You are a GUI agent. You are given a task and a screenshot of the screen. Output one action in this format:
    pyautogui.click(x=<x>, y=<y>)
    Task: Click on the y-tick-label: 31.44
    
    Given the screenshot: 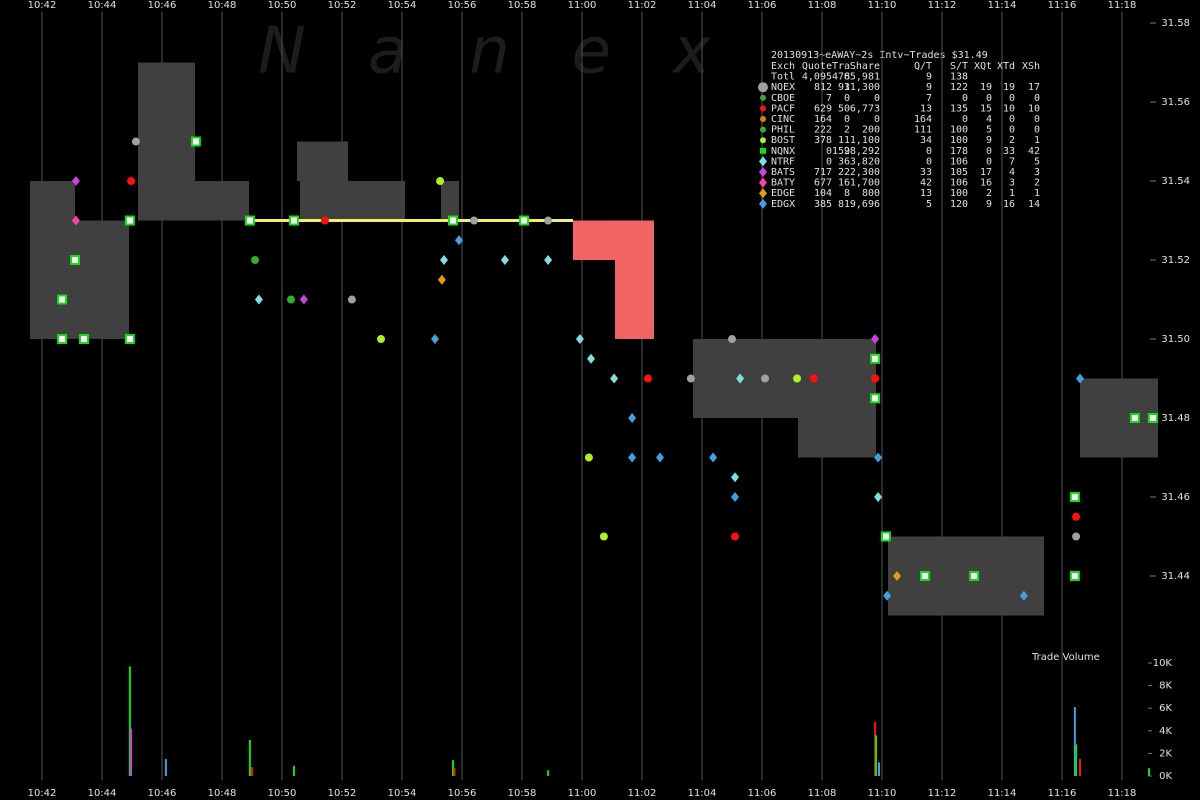 What is the action you would take?
    pyautogui.click(x=1175, y=576)
    